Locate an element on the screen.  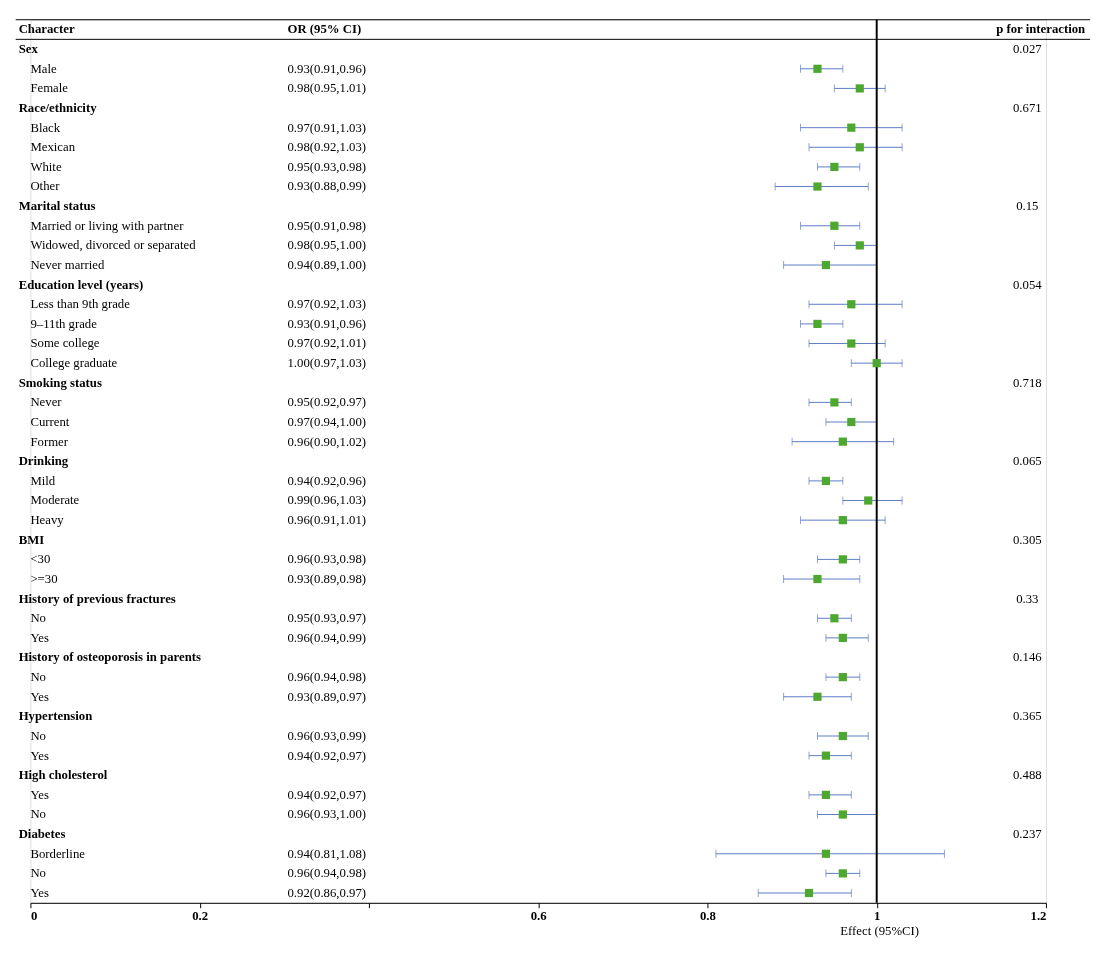
y-tick-label: <30 is located at coordinates (40, 559).